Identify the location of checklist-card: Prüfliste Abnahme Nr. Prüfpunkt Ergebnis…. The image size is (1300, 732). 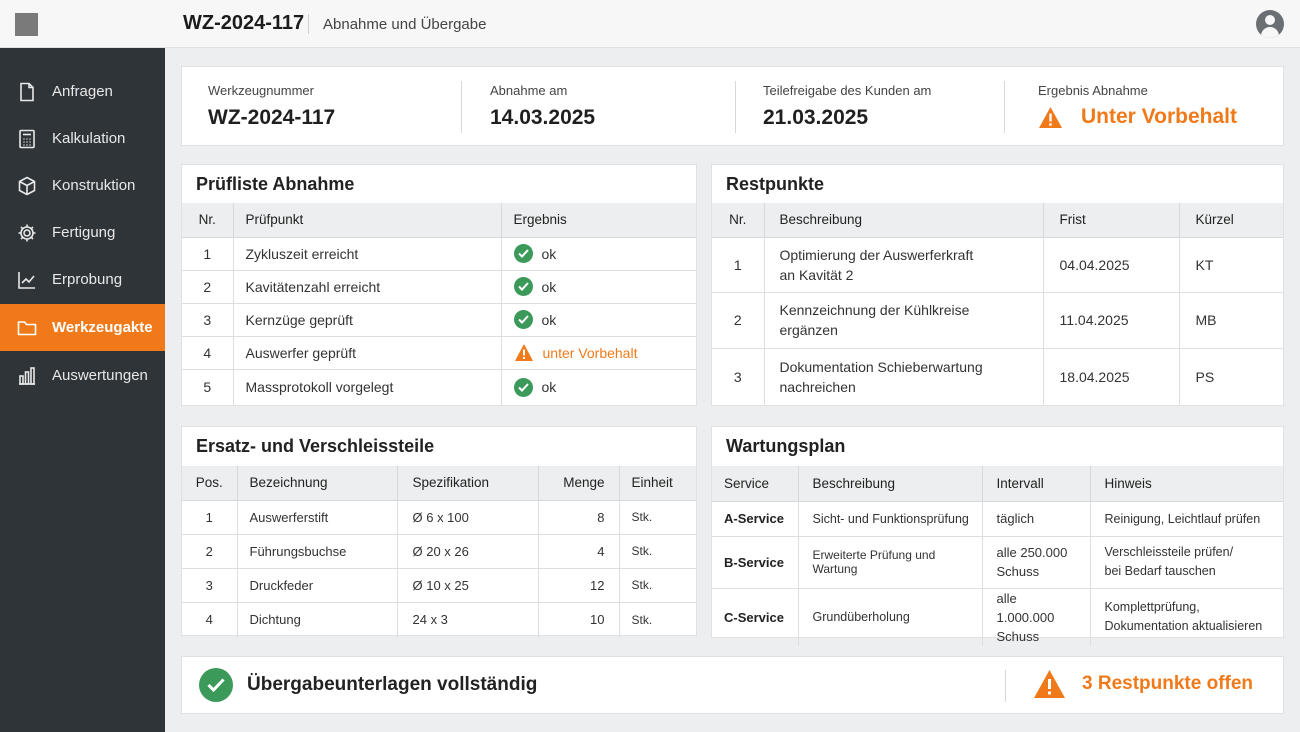
(439, 285).